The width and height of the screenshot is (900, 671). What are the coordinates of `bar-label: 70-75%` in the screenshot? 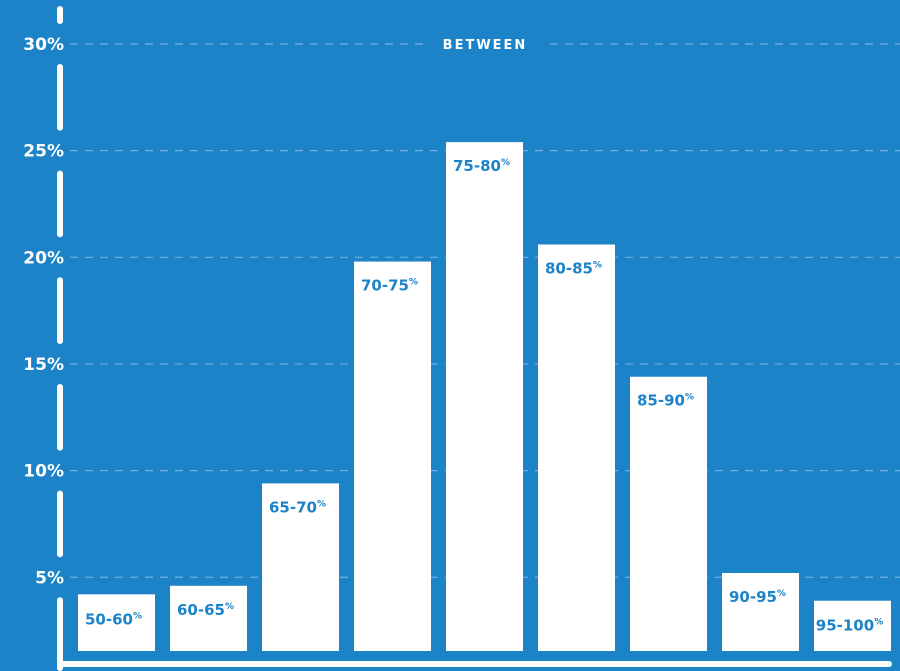 It's located at (389, 286).